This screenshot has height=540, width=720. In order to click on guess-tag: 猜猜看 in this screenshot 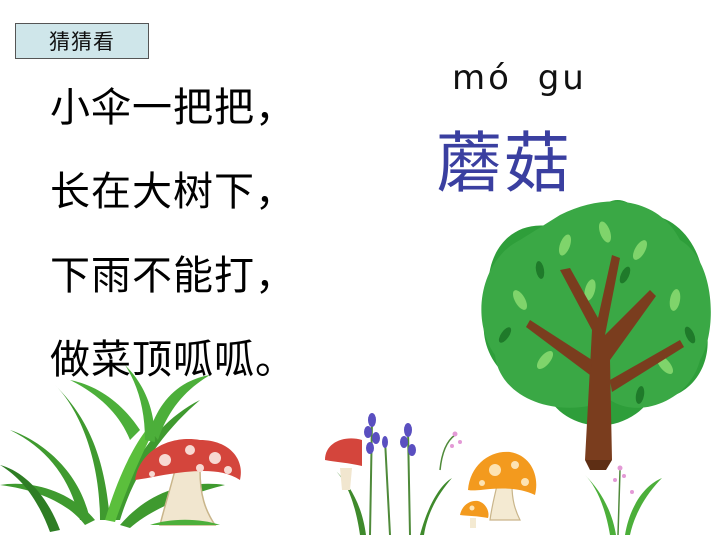, I will do `click(82, 41)`.